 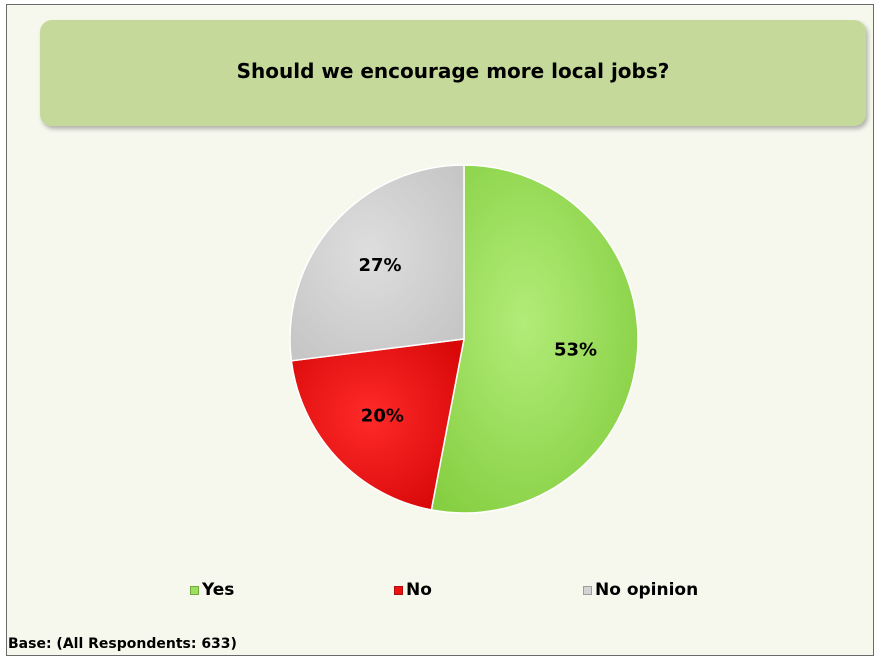 What do you see at coordinates (419, 590) in the screenshot?
I see `legend-label-no: No` at bounding box center [419, 590].